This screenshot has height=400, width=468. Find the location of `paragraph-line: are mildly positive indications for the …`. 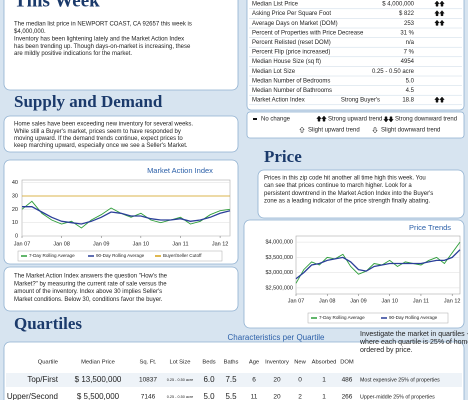

paragraph-line: are mildly positive indications for the … is located at coordinates (73, 54).